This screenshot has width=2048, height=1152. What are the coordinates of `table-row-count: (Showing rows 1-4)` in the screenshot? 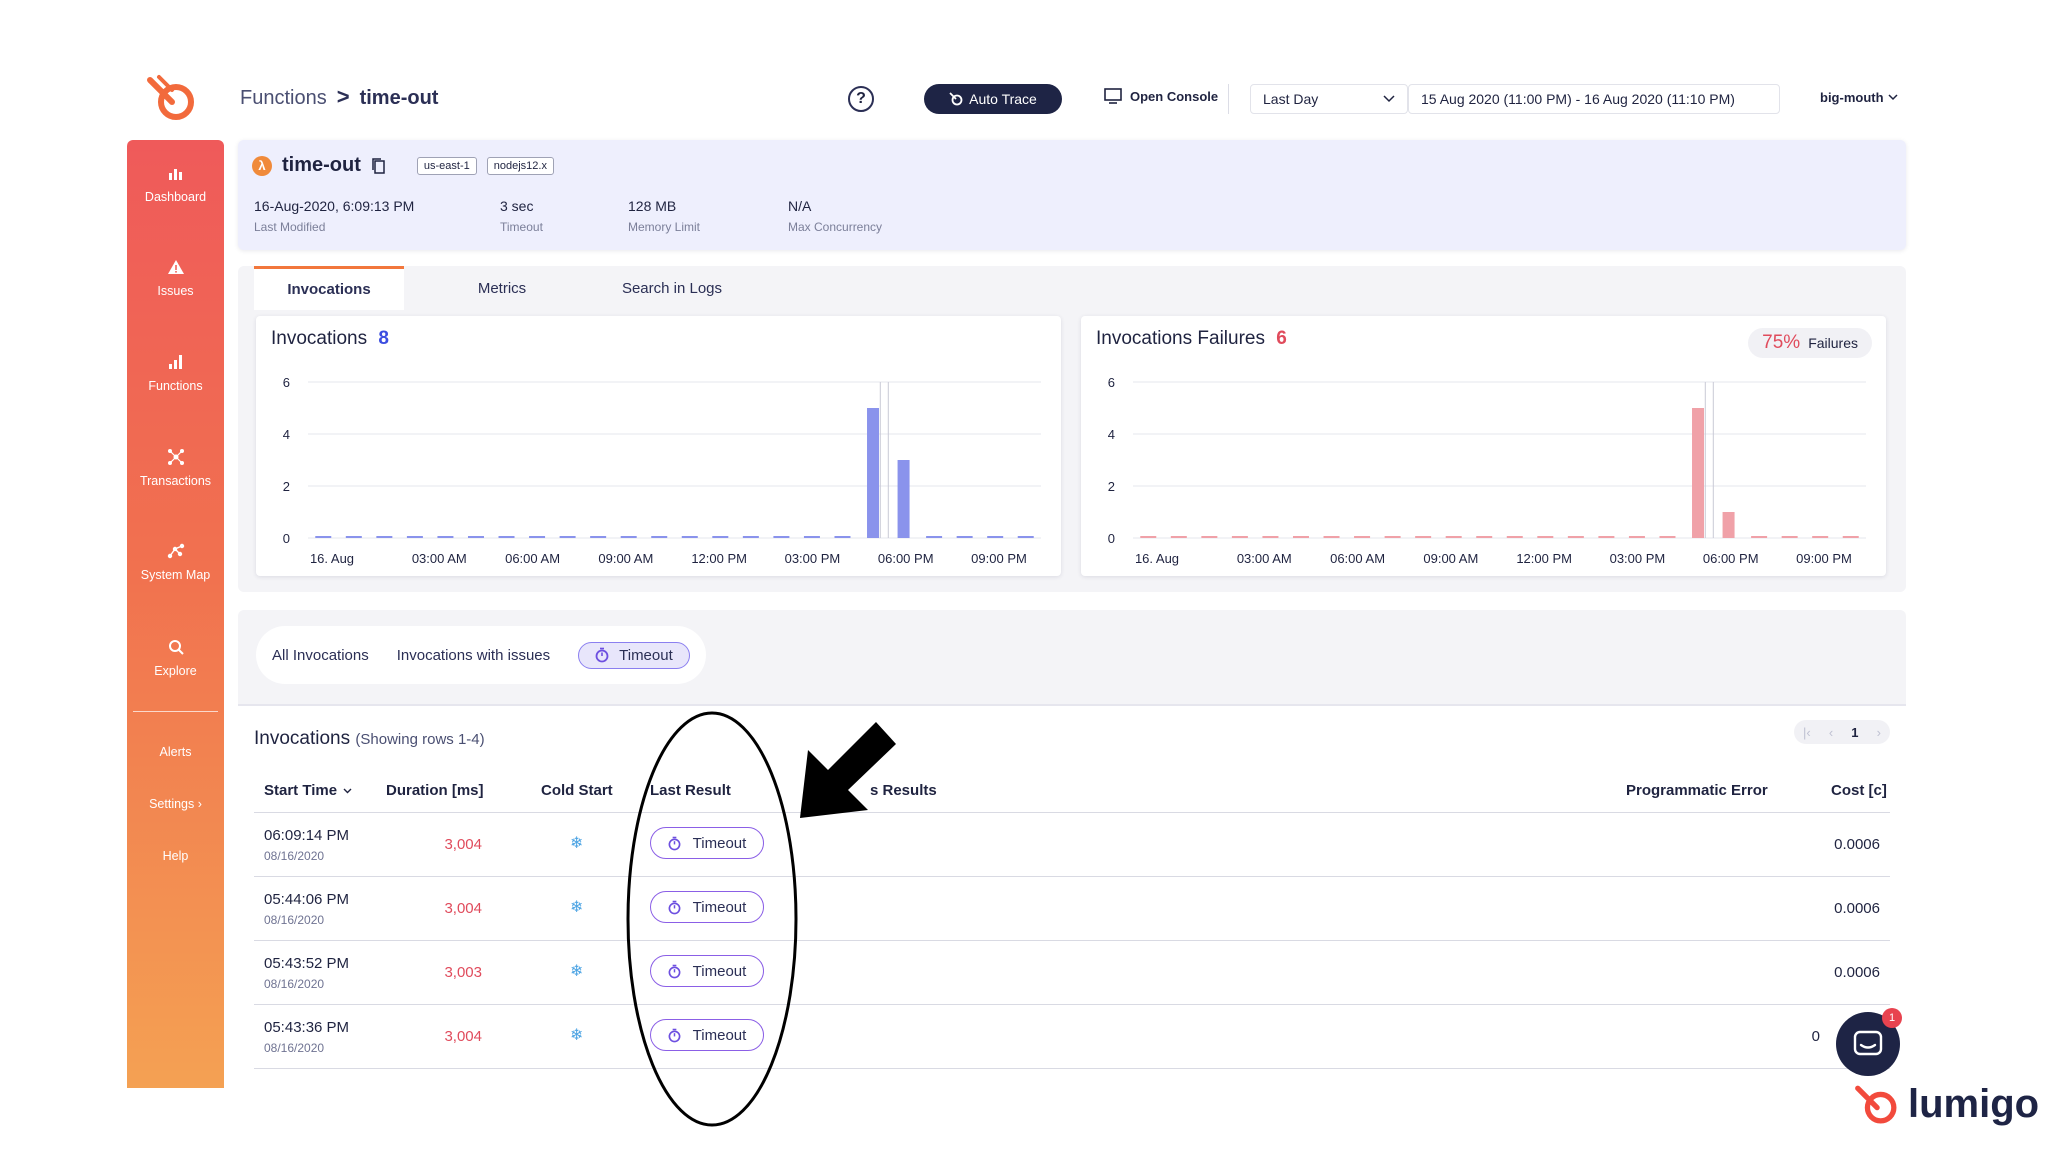 It's located at (420, 739).